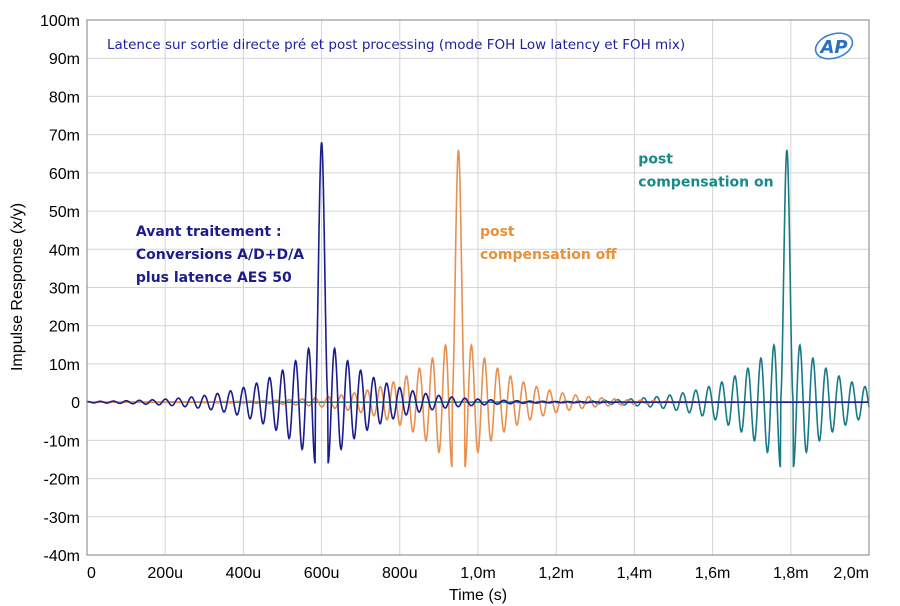 The width and height of the screenshot is (900, 606). I want to click on ap-logo-text: AP, so click(832, 47).